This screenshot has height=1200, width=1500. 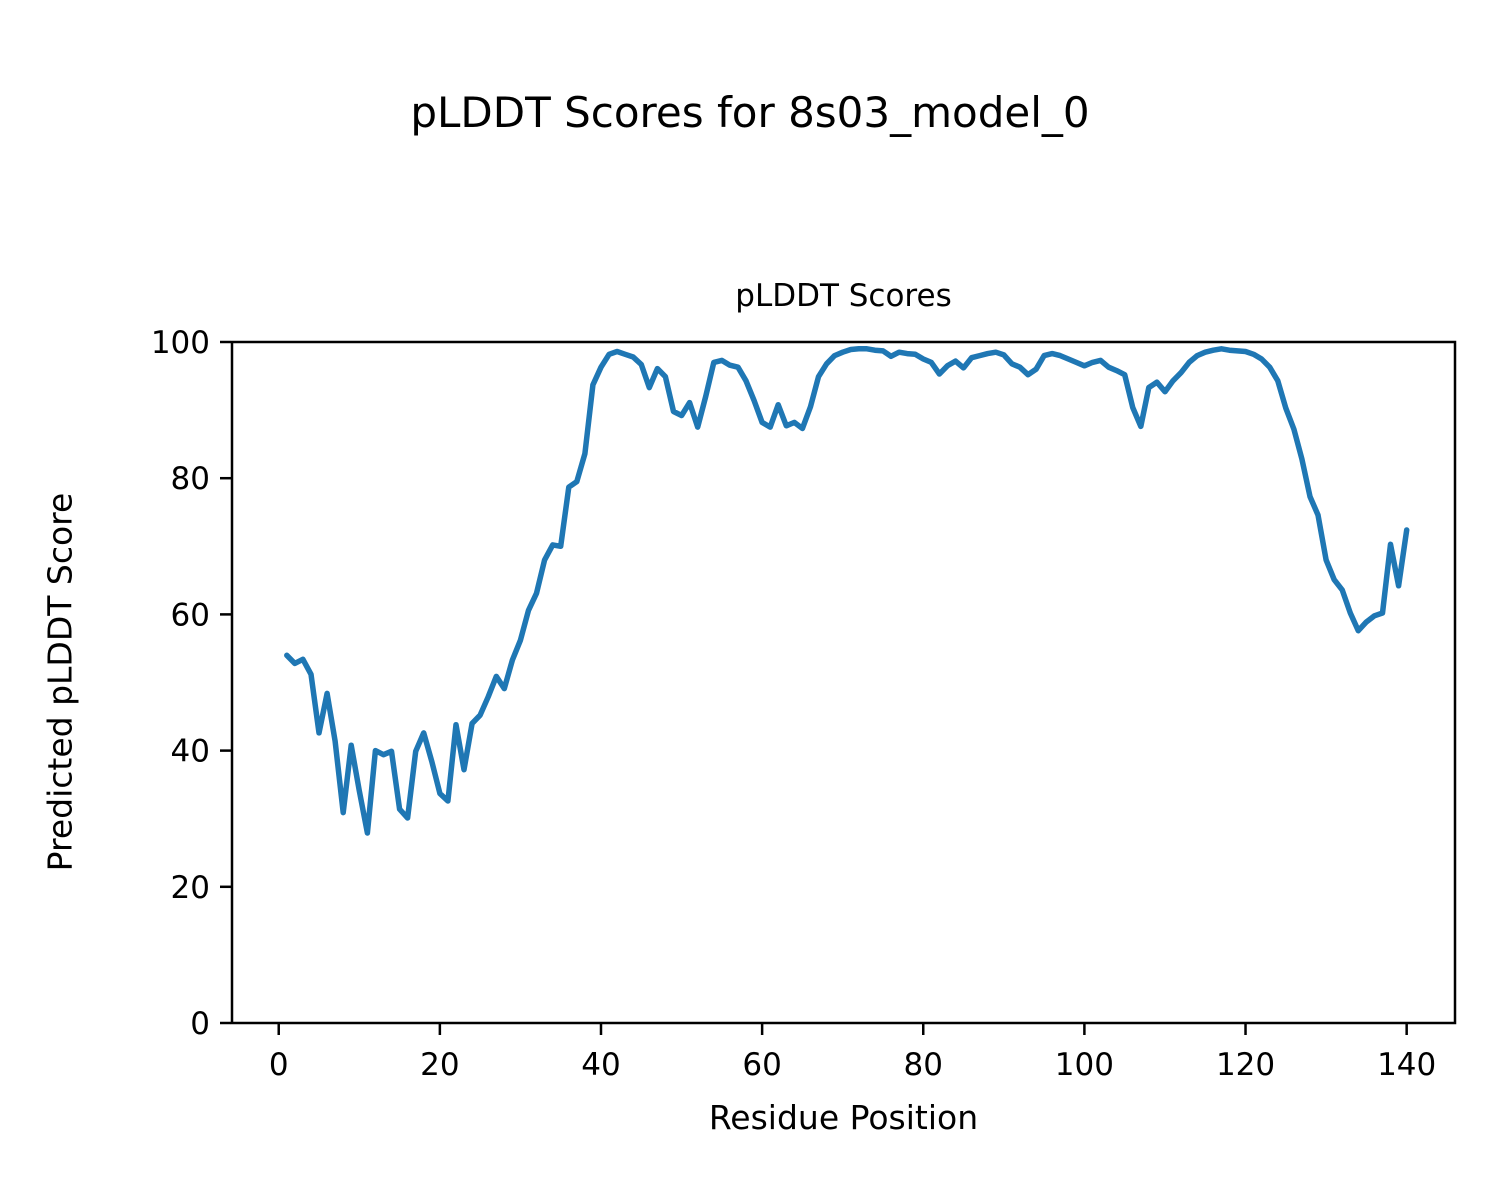 I want to click on x-tick-label: 0, so click(x=279, y=1065).